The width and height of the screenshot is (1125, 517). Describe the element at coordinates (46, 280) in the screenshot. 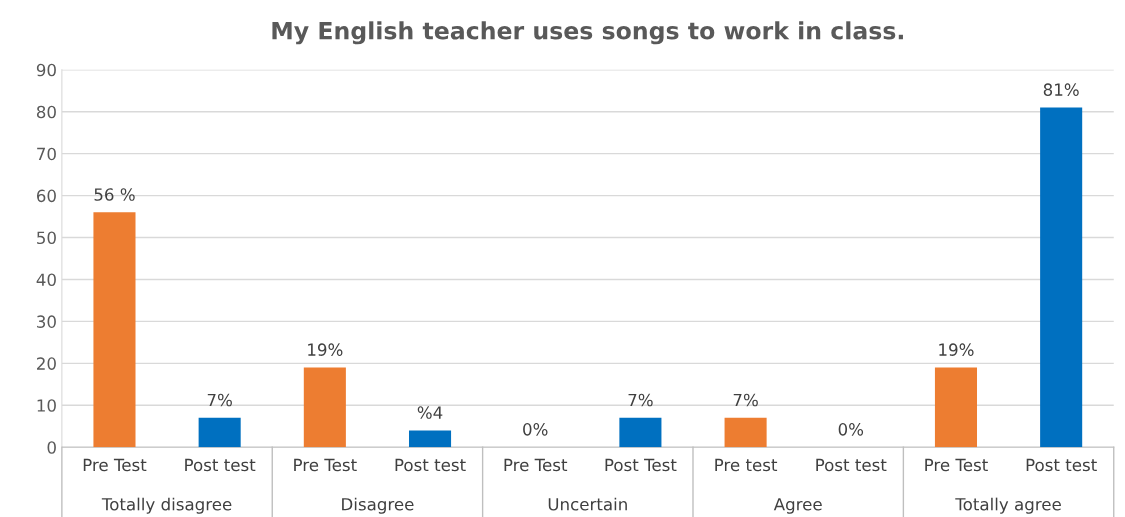

I see `y-tick-label: 40` at that location.